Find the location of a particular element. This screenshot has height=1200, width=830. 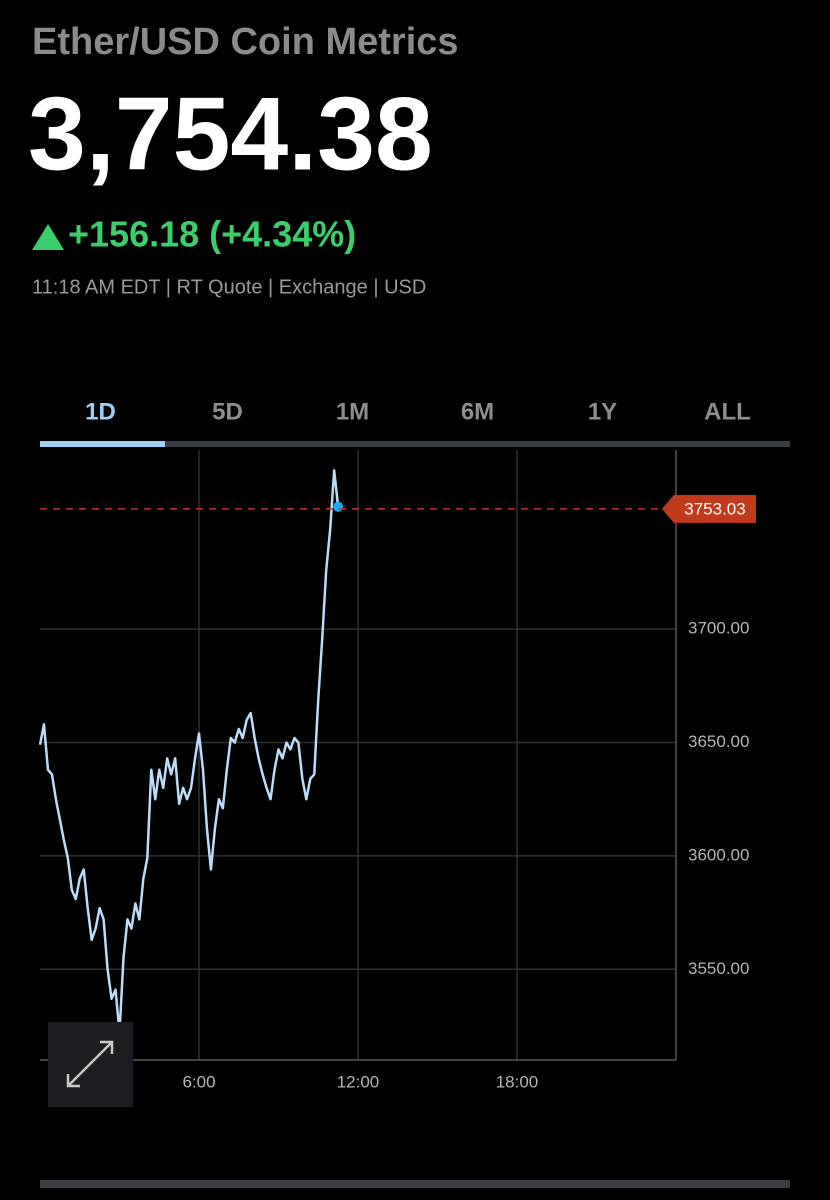

tab: 5D is located at coordinates (227, 411).